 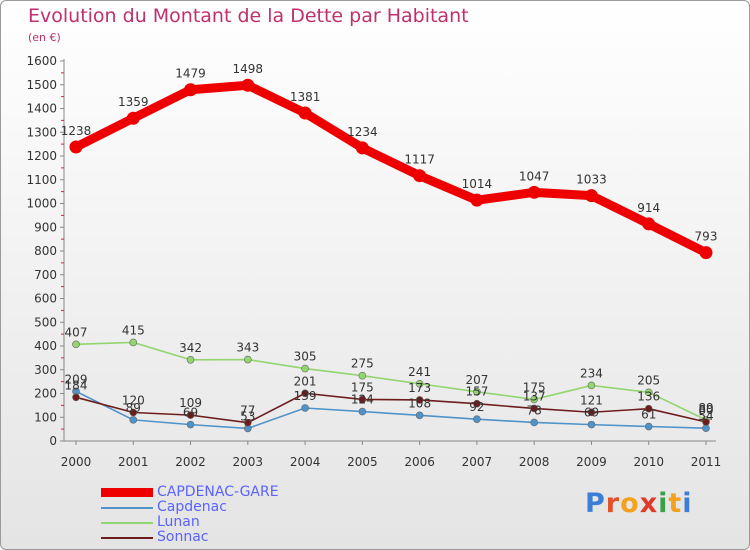 I want to click on data-label: 407, so click(x=76, y=332).